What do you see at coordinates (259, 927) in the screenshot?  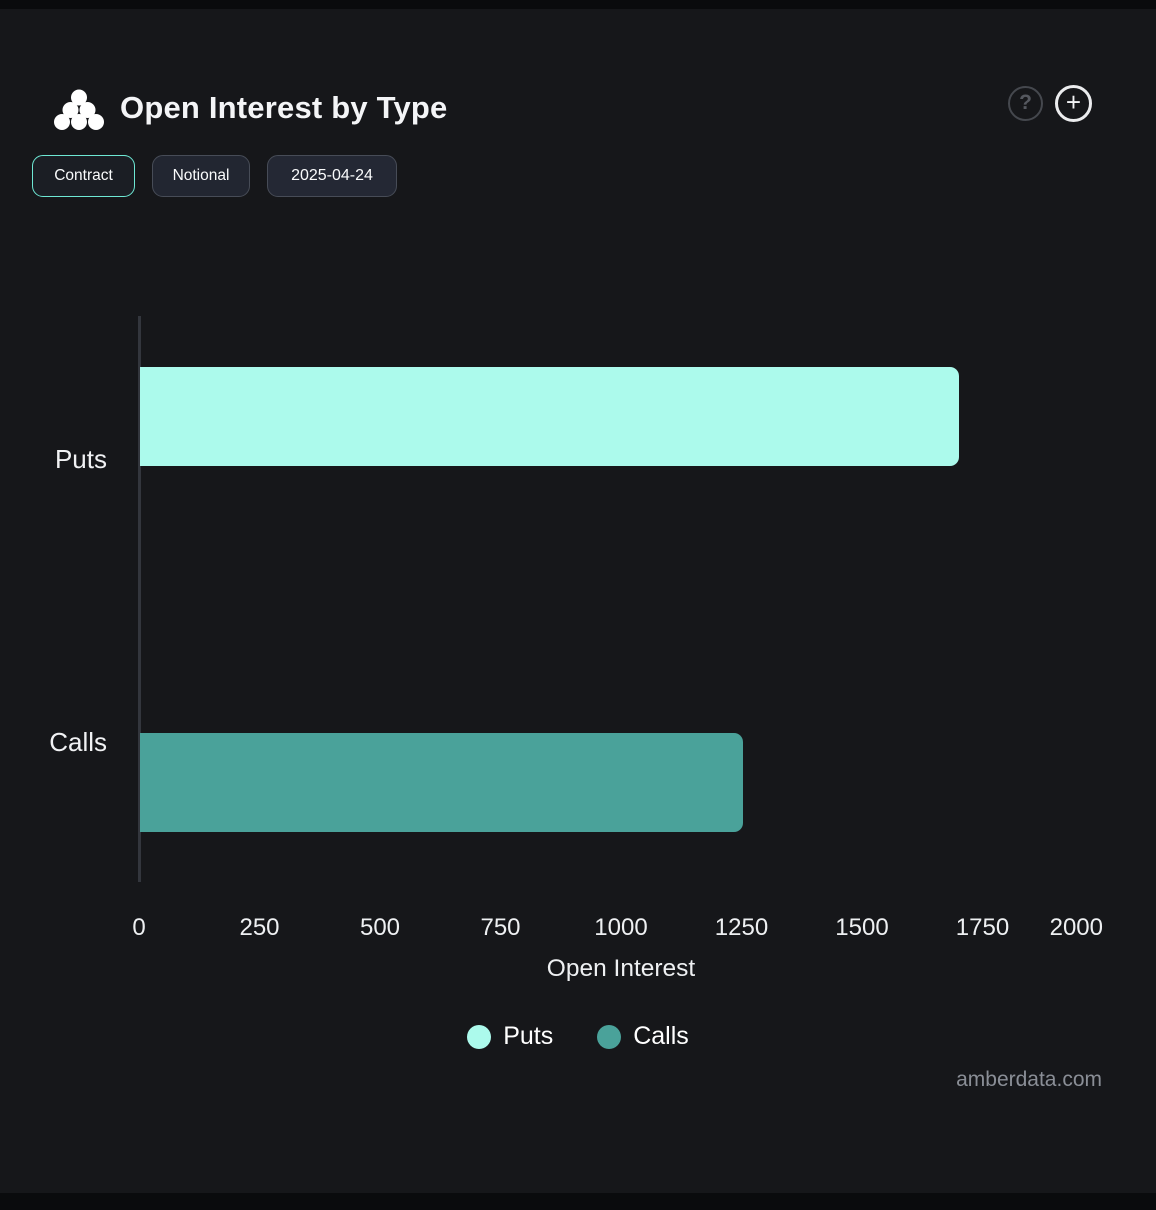 I see `x-tick-label: 250` at bounding box center [259, 927].